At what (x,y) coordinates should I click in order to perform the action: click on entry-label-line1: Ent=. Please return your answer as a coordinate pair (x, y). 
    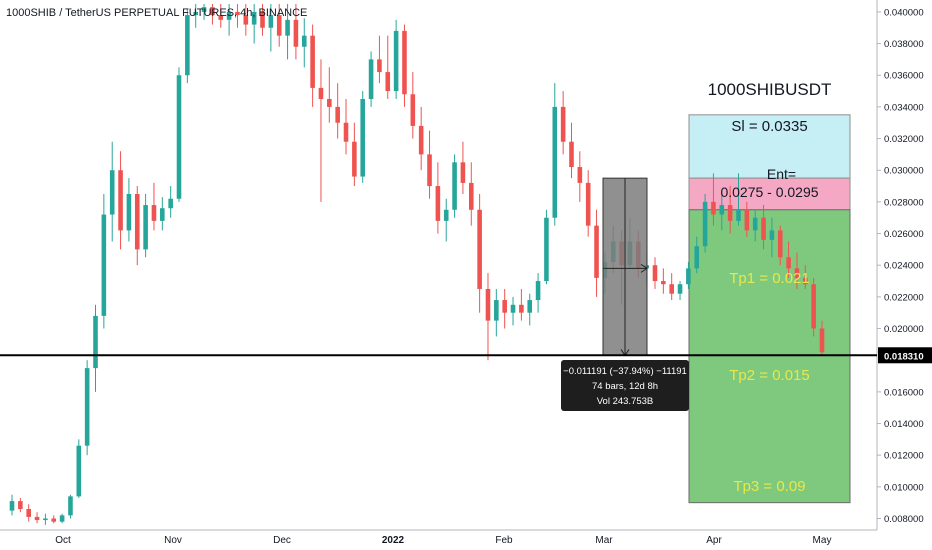
    Looking at the image, I should click on (781, 174).